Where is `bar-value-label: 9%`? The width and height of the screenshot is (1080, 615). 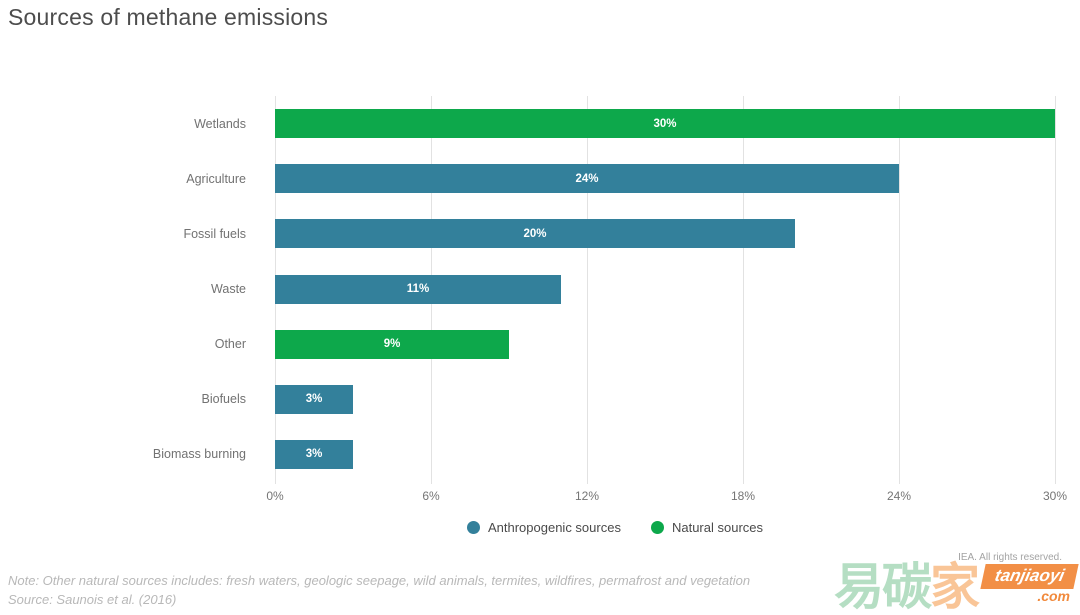
bar-value-label: 9% is located at coordinates (392, 344).